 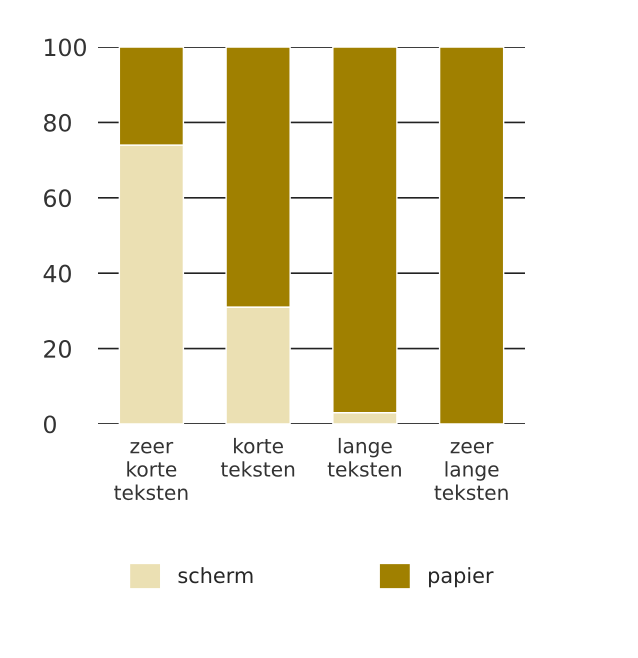 What do you see at coordinates (57, 349) in the screenshot?
I see `y-tick-label: 20` at bounding box center [57, 349].